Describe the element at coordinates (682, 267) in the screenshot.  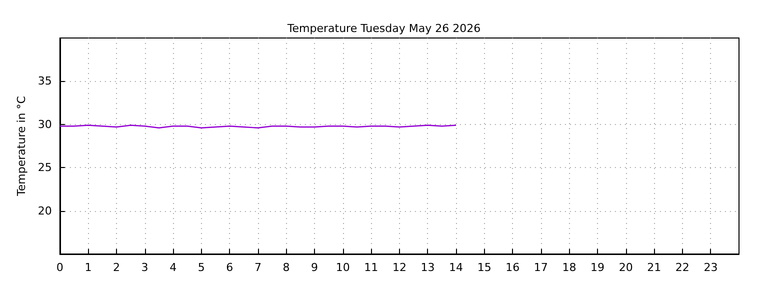
I see `x-tick-label: 22` at that location.